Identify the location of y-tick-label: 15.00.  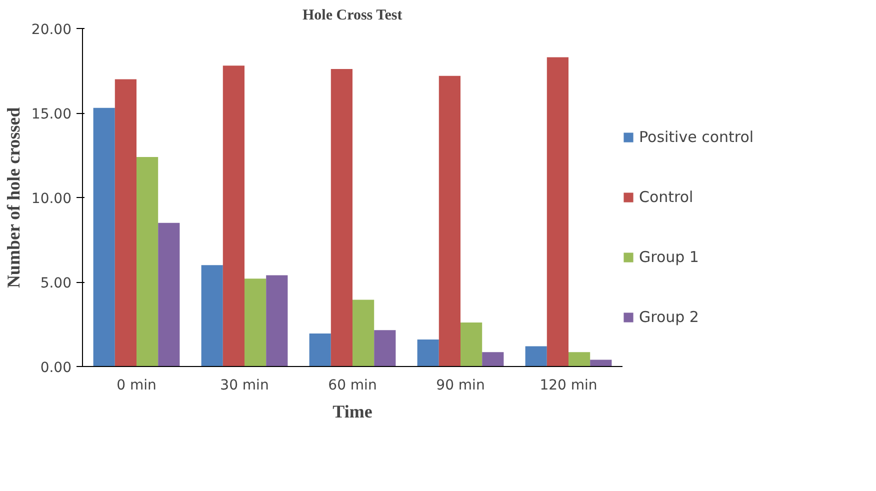
(51, 114).